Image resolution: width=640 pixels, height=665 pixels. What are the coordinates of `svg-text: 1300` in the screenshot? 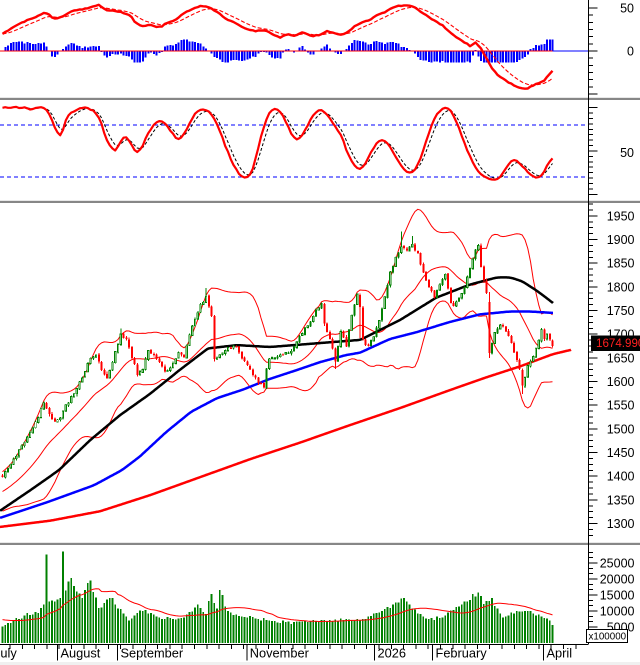 It's located at (621, 524).